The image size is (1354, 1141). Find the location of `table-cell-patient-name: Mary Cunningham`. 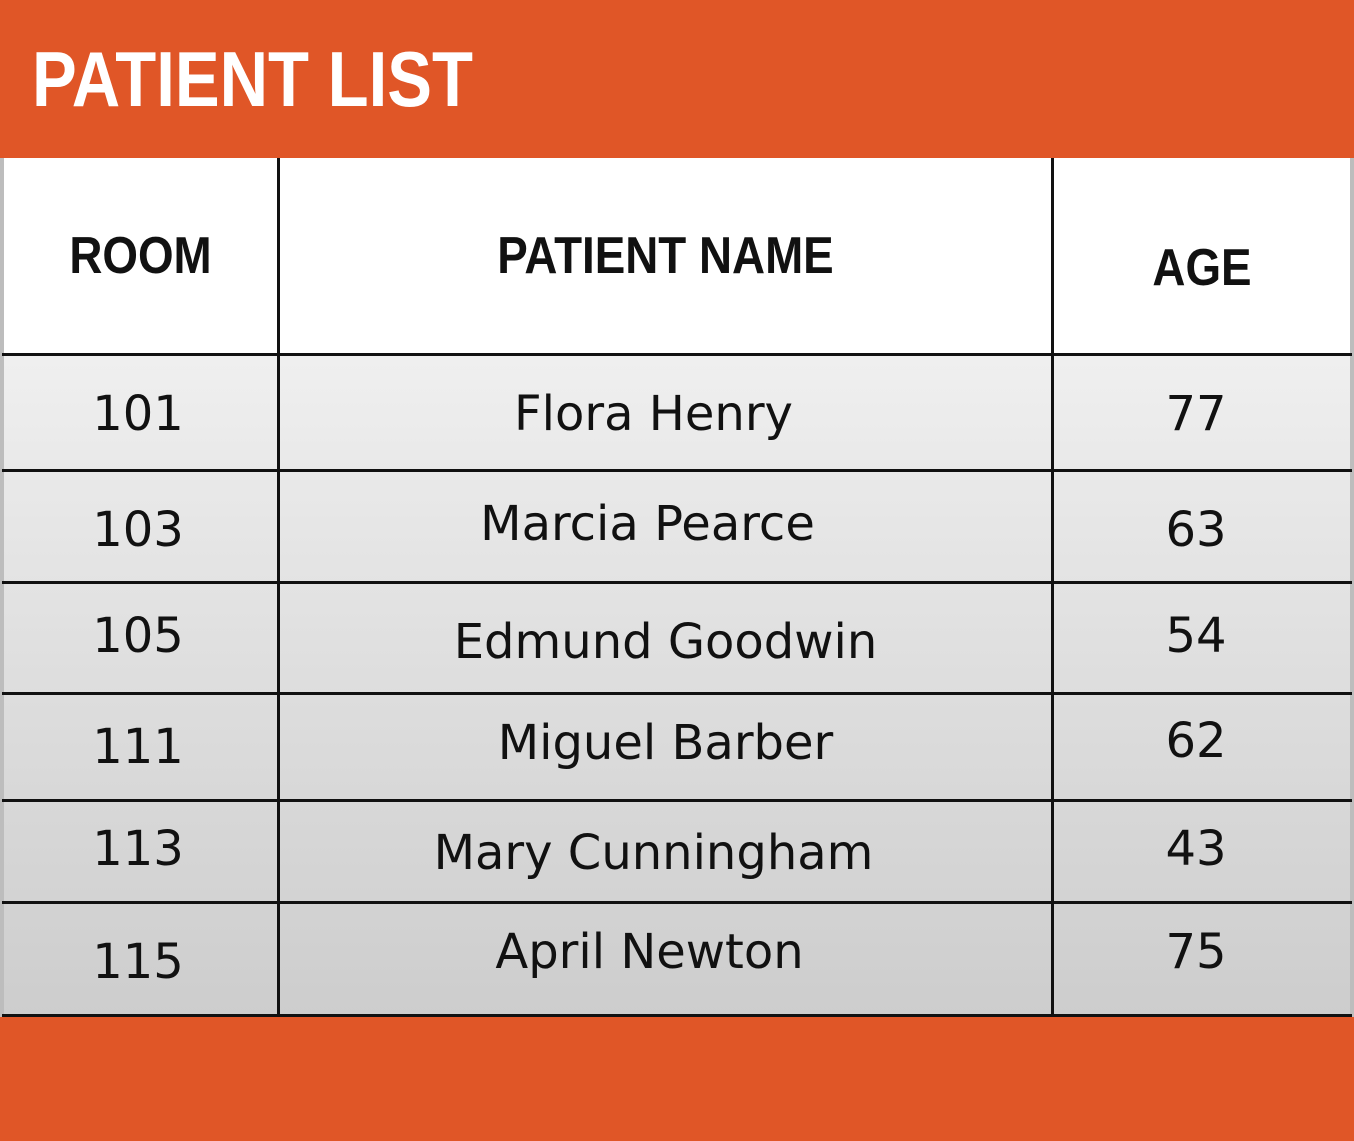

table-cell-patient-name: Mary Cunningham is located at coordinates (653, 853).